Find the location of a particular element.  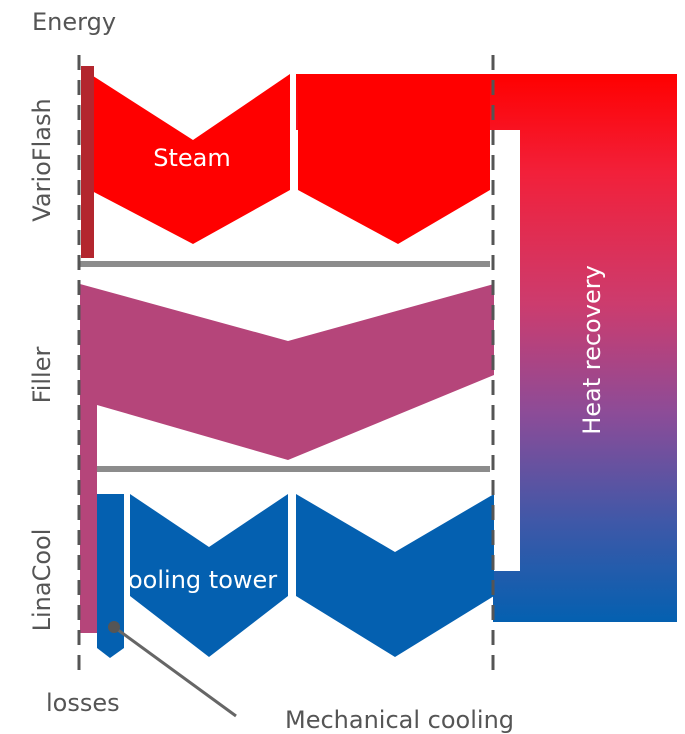

mechanical-cooling-pointer-dot is located at coordinates (114, 627).